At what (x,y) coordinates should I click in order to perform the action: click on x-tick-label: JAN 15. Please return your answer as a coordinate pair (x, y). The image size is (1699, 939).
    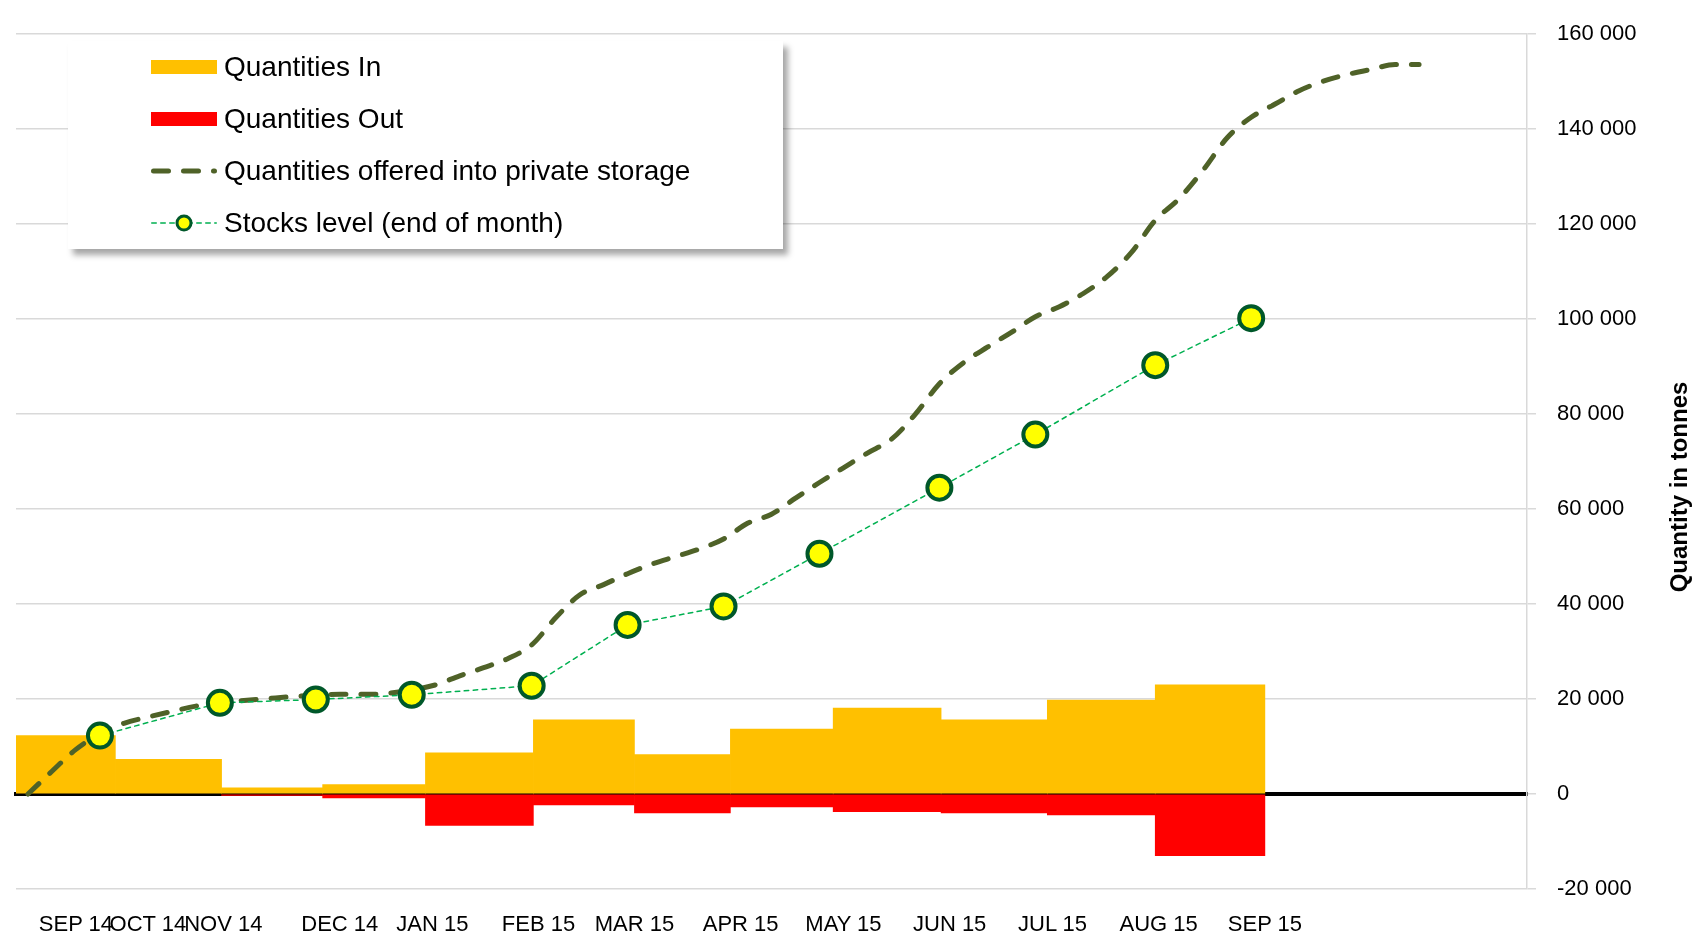
    Looking at the image, I should click on (432, 924).